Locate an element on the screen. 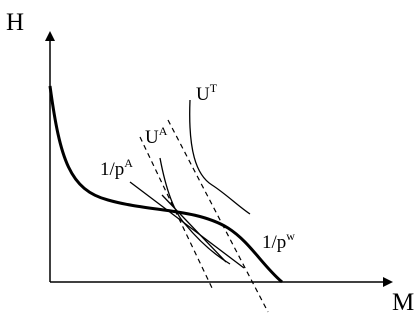 Image resolution: width=420 pixels, height=321 pixels. dashed-line-left is located at coordinates (176, 213).